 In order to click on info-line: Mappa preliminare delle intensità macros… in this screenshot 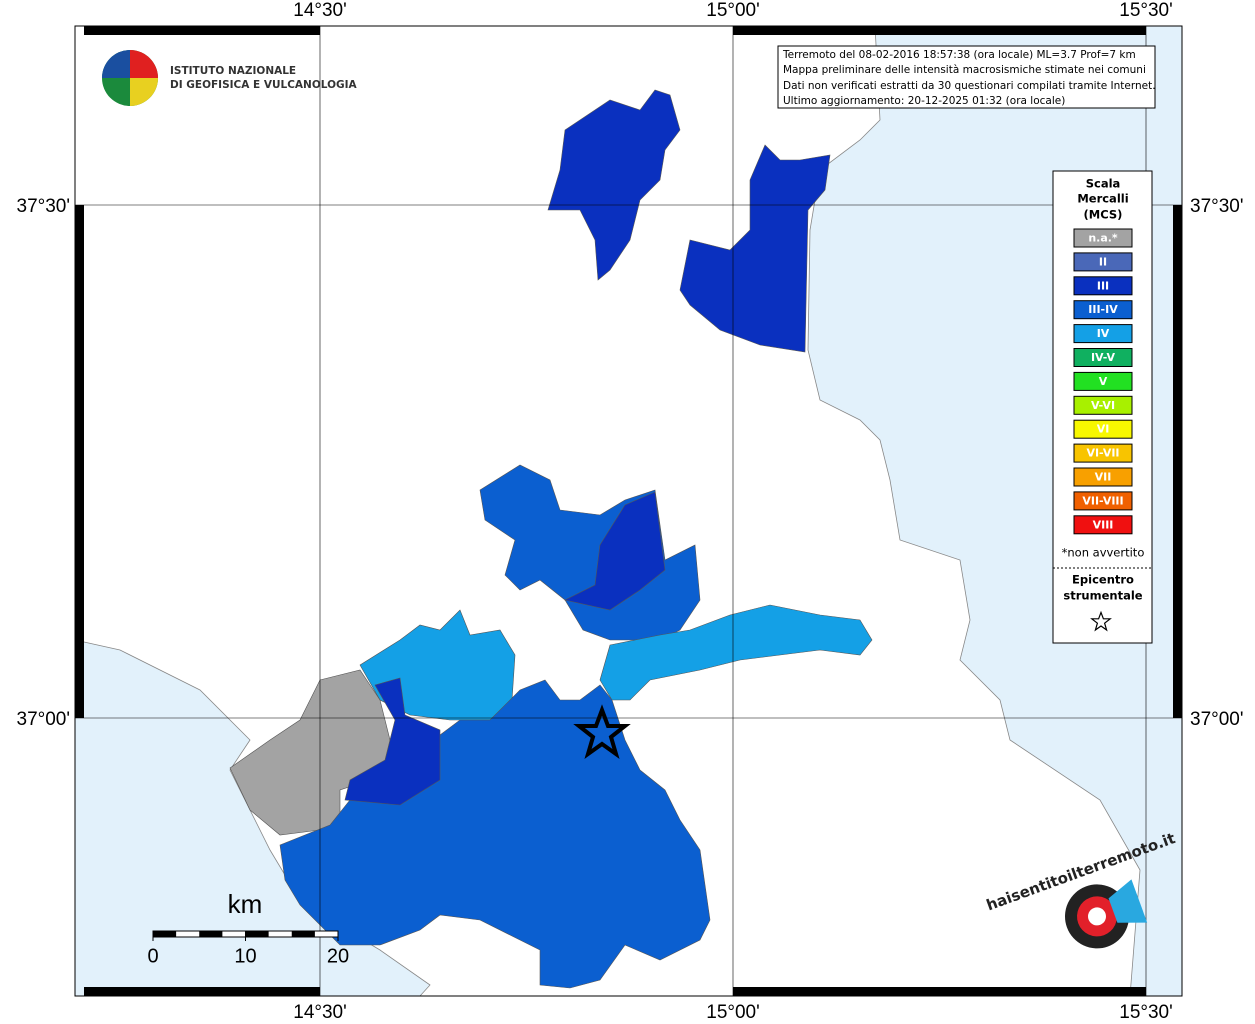, I will do `click(964, 70)`.